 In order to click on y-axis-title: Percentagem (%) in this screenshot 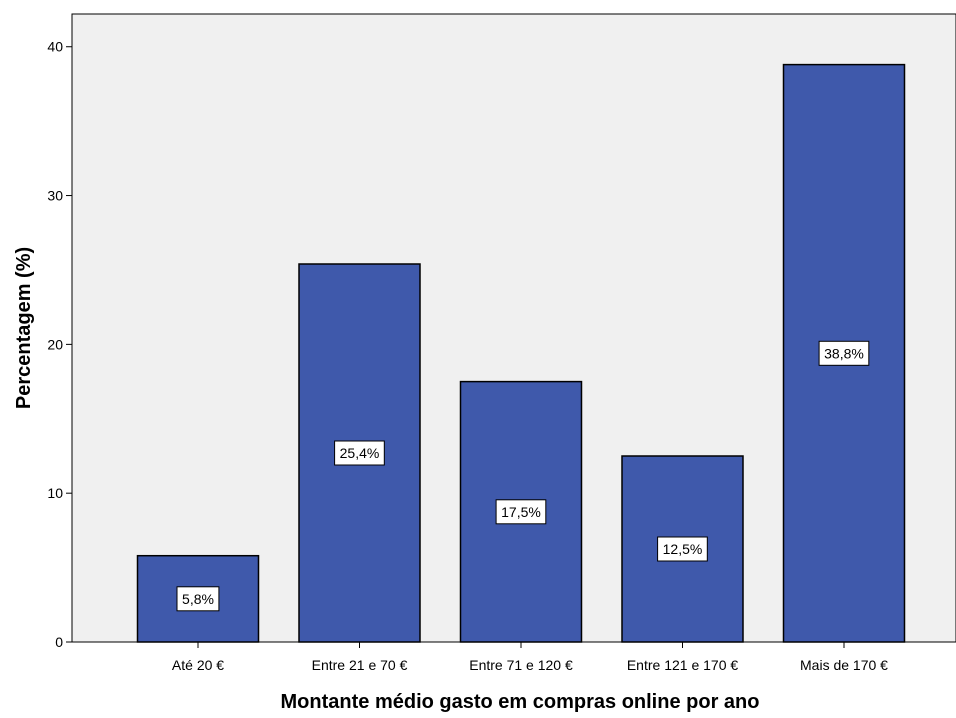, I will do `click(24, 328)`.